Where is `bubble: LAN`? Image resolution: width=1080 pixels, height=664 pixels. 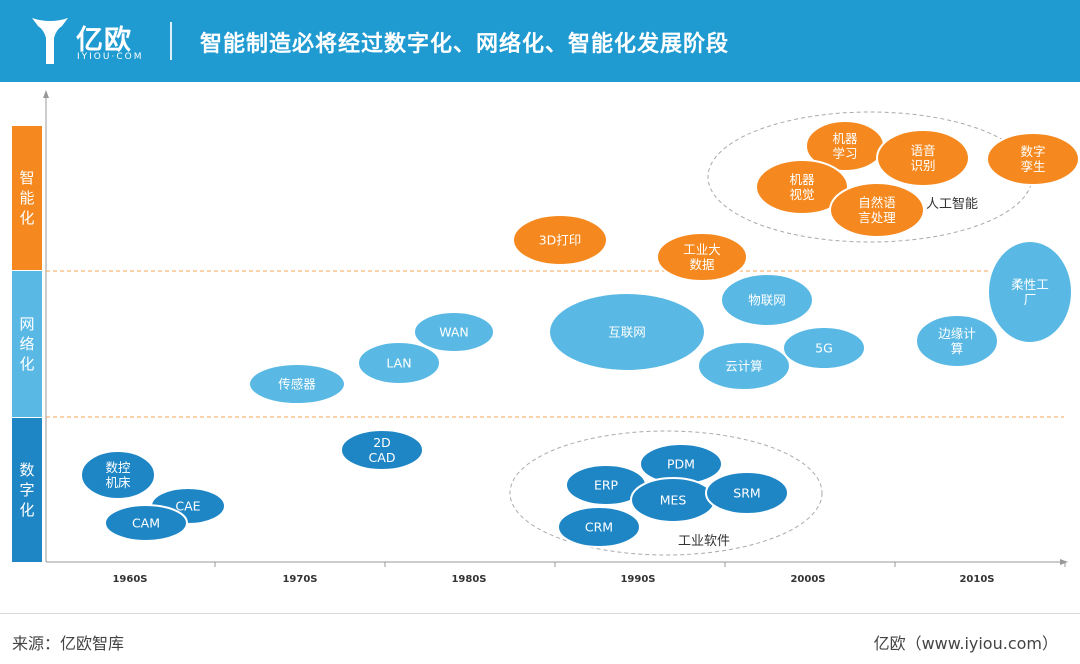 bubble: LAN is located at coordinates (399, 363).